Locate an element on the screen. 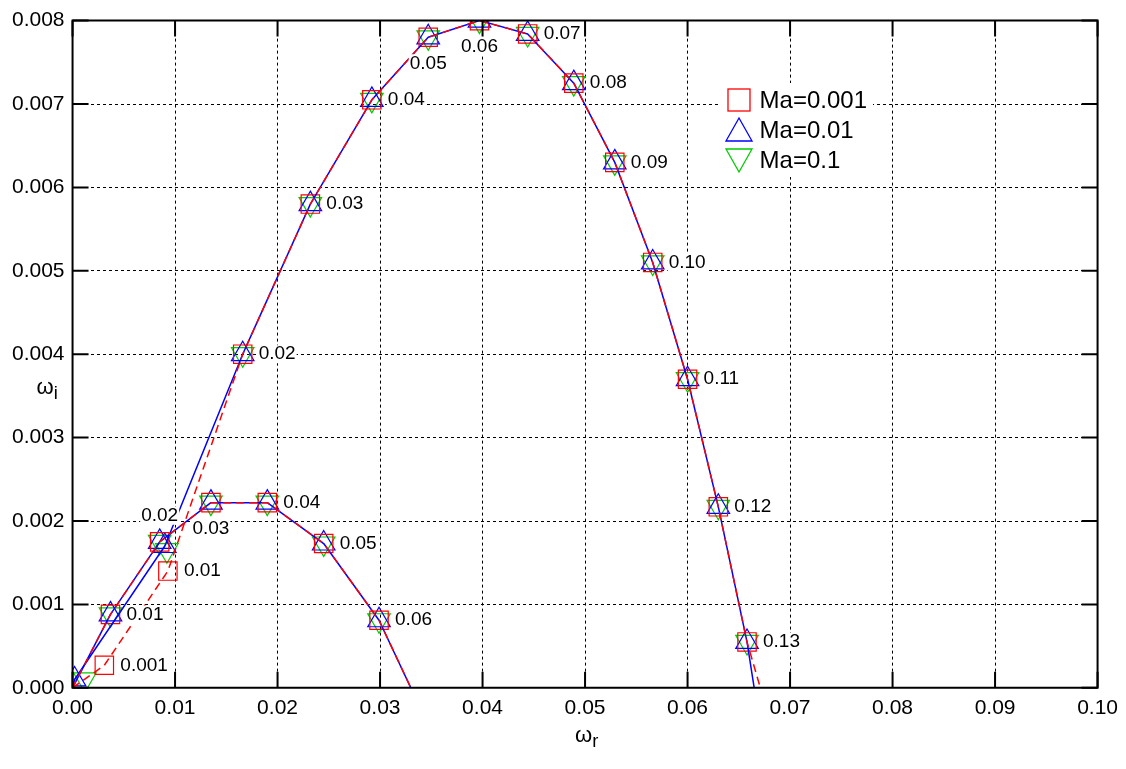  y-tick-label: 0.005 is located at coordinates (38, 269).